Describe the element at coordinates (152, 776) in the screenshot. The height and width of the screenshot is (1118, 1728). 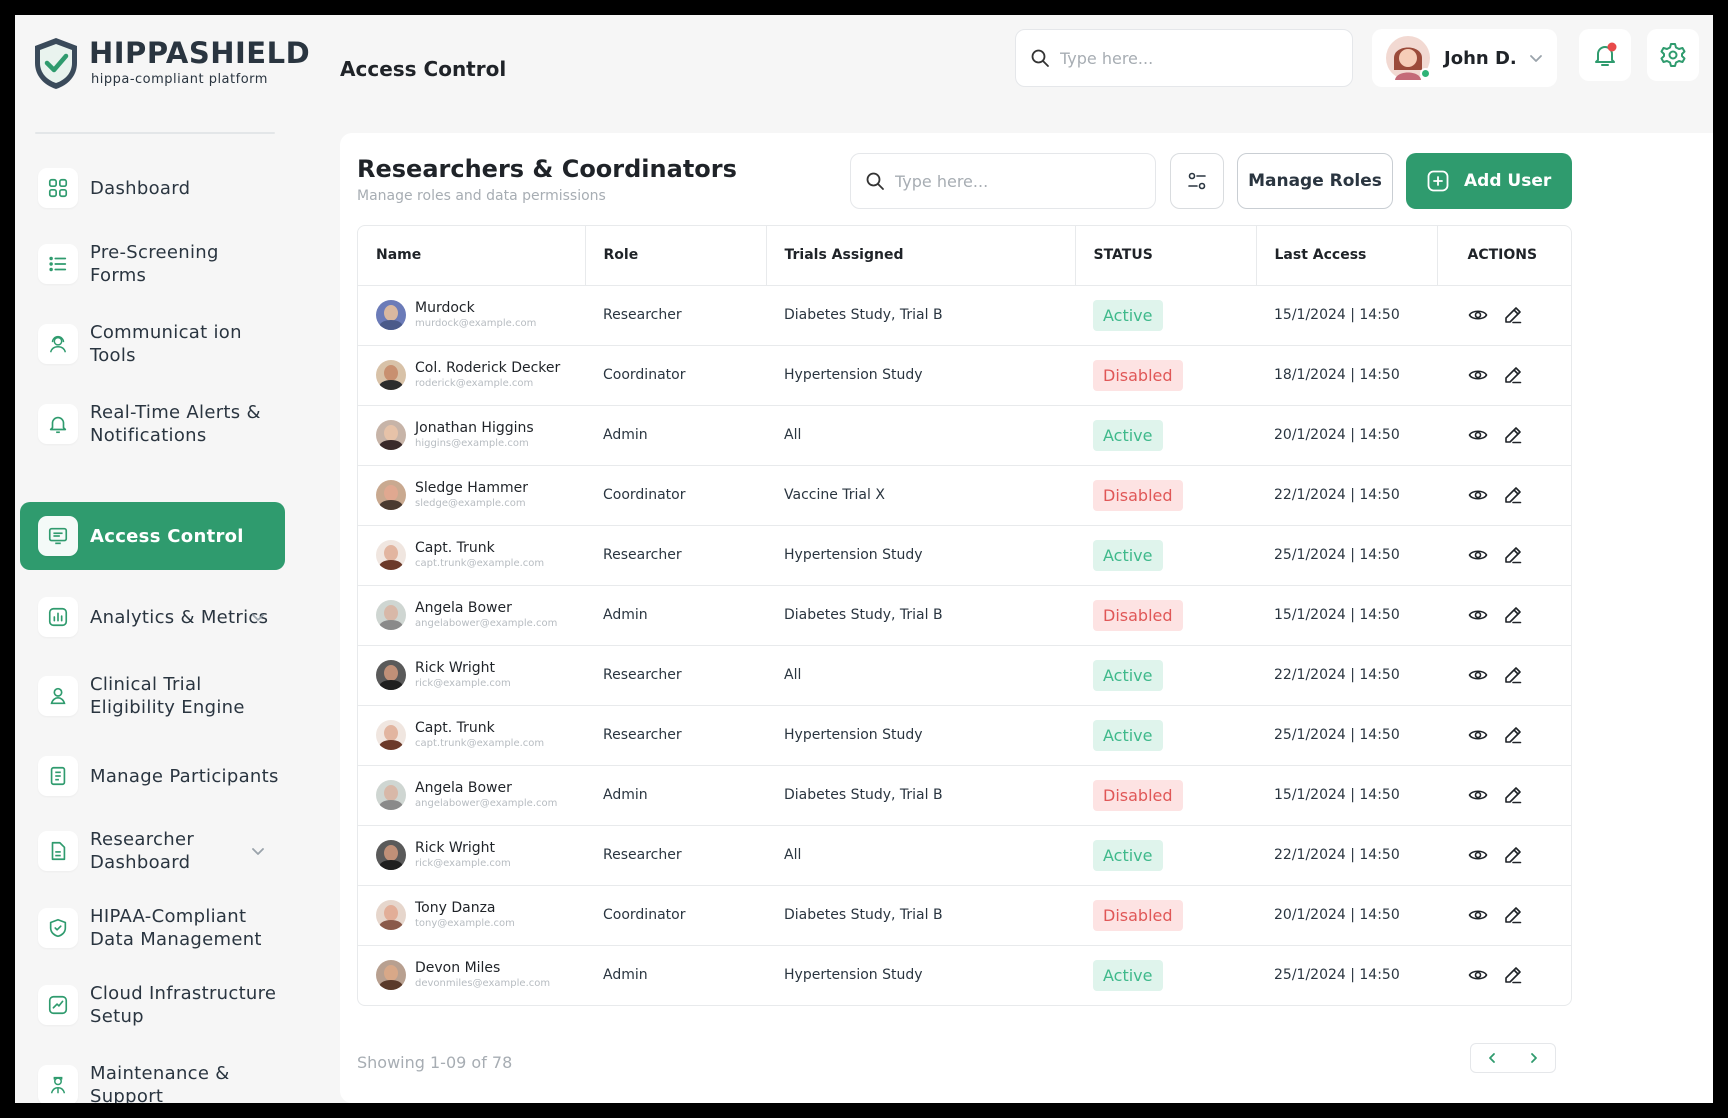
I see `sidebar-item-manage-participants: Manage Participants` at that location.